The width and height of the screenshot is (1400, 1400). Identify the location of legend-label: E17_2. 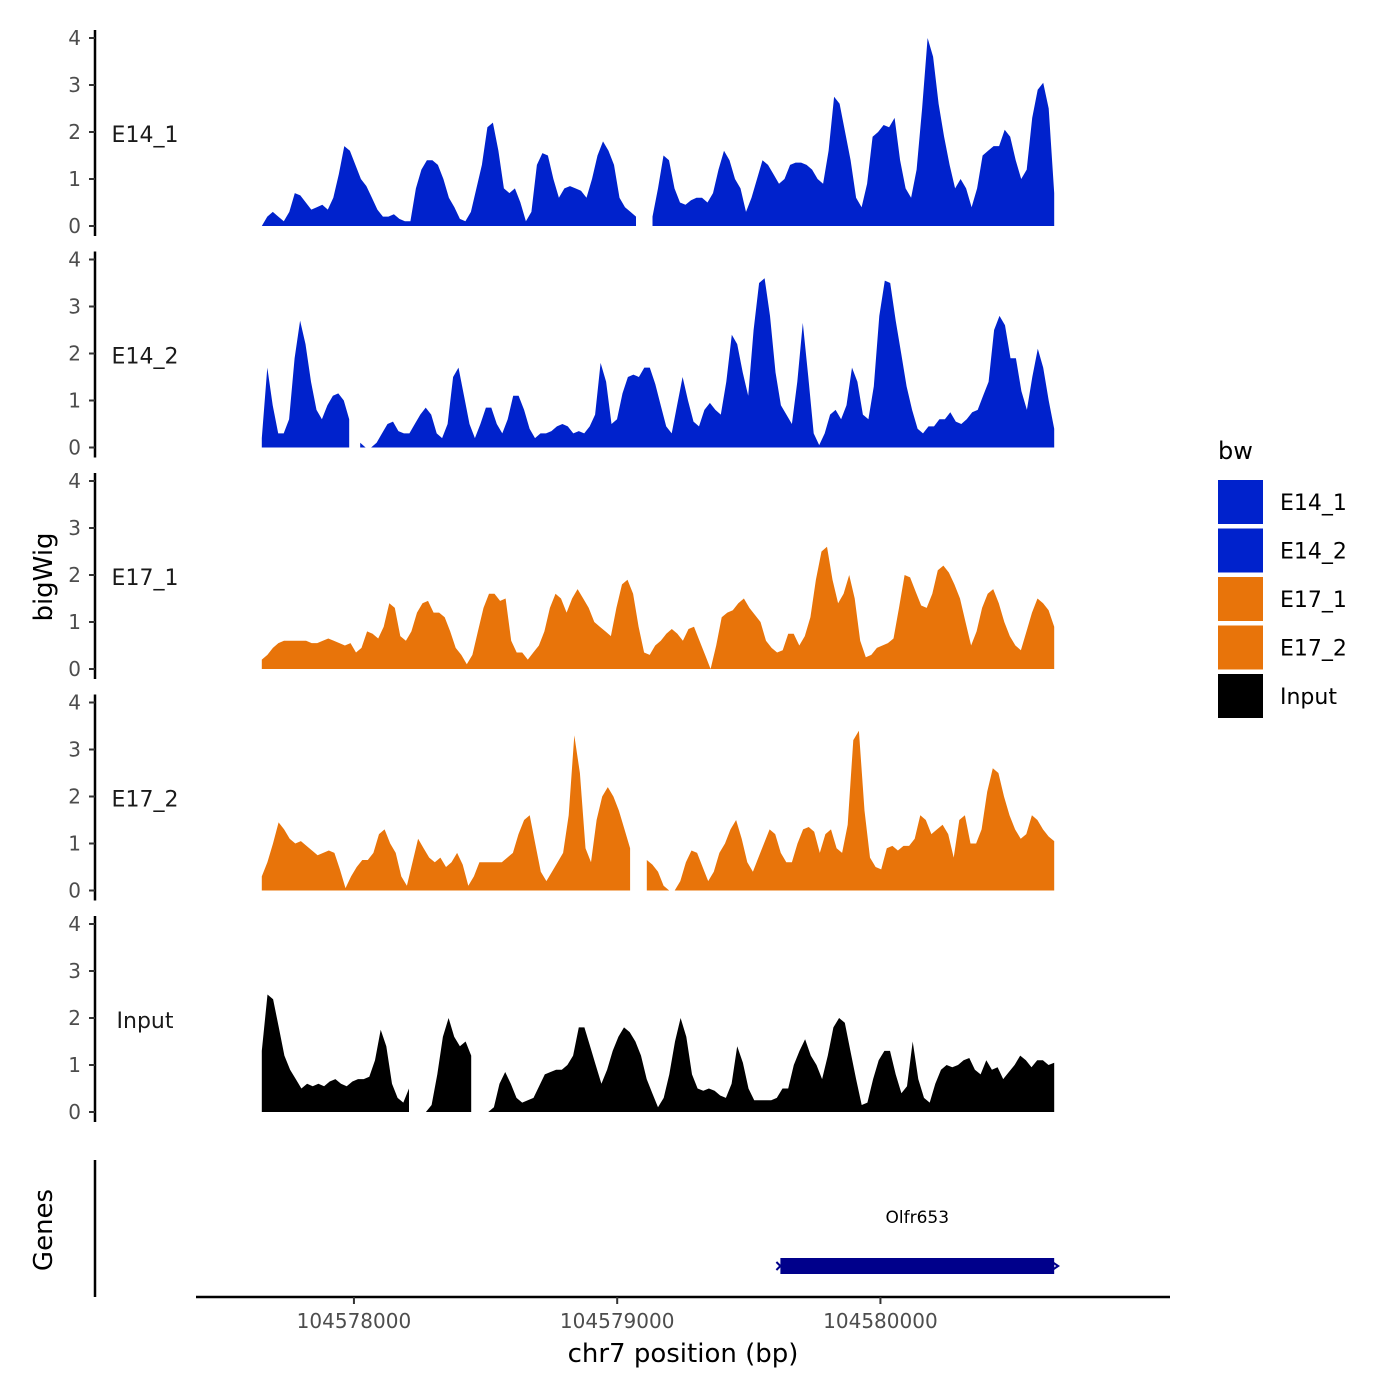
(1313, 649).